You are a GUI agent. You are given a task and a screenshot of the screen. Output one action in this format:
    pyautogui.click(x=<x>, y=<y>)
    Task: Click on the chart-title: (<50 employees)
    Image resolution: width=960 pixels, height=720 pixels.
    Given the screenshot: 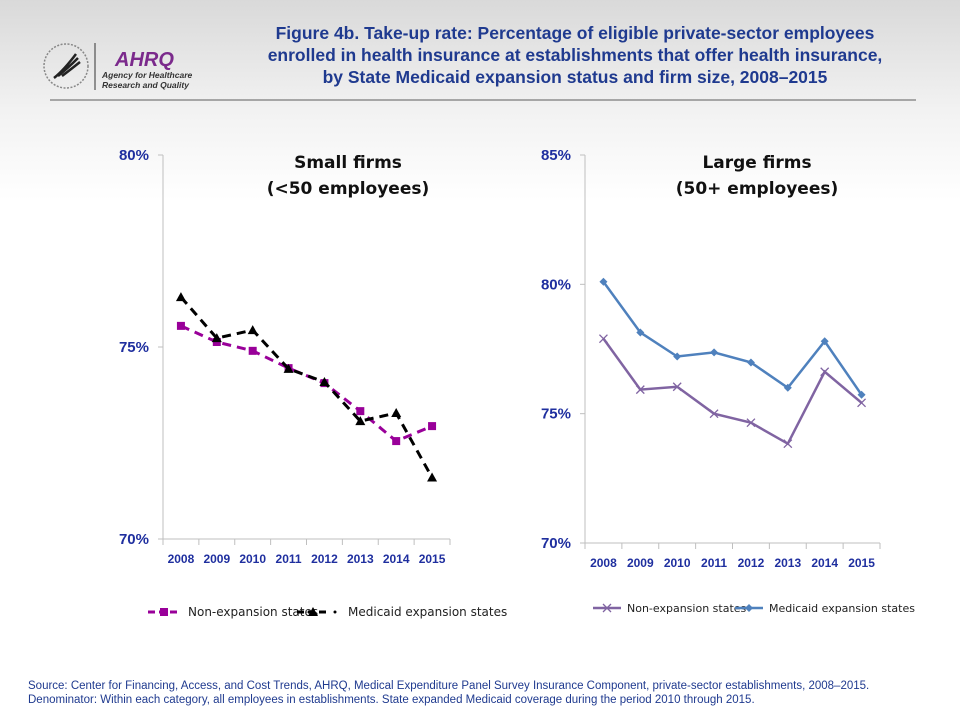 What is the action you would take?
    pyautogui.click(x=348, y=189)
    